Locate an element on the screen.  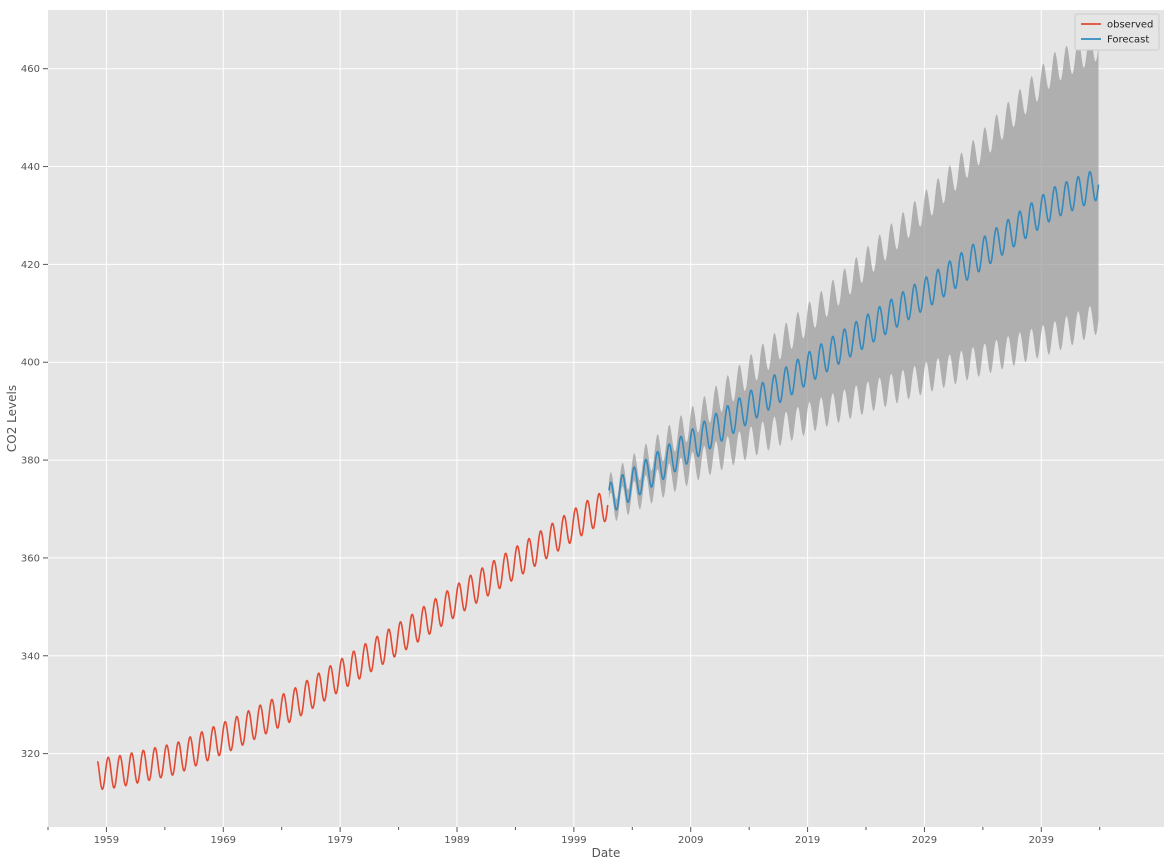
legend-label-observed: observed is located at coordinates (1130, 25).